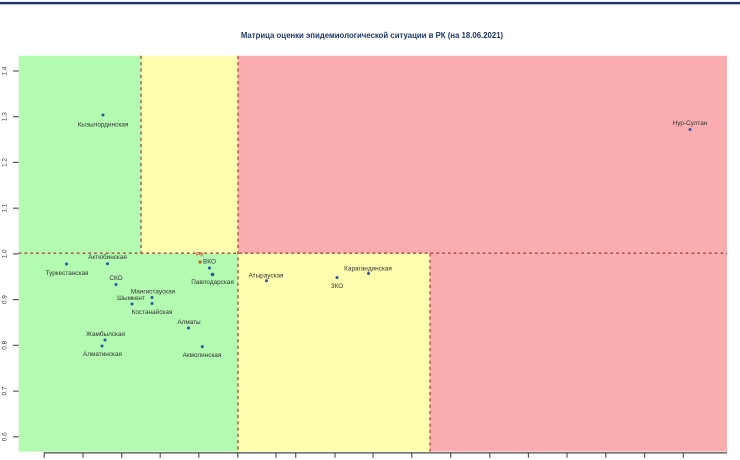 This screenshot has height=460, width=740. I want to click on svg-text: СКО, so click(115, 278).